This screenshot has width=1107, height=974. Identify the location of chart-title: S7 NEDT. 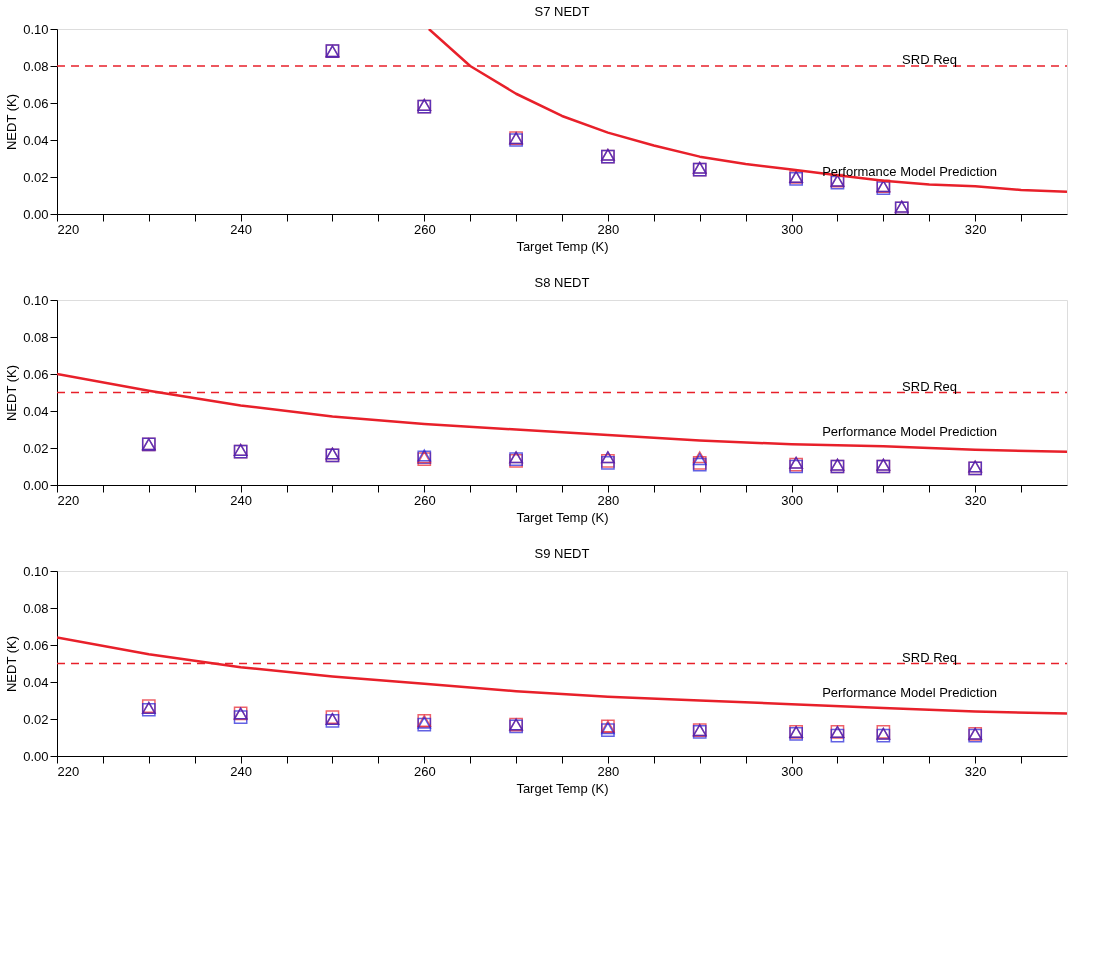
(562, 11).